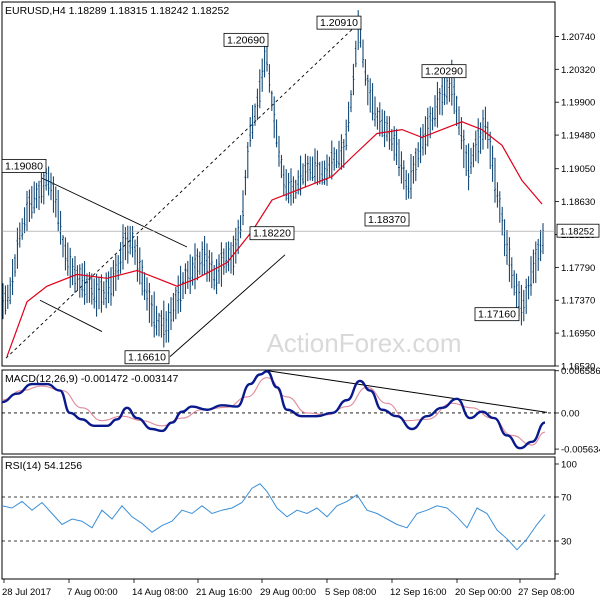 Image resolution: width=600 pixels, height=605 pixels. I want to click on current-price-value: 1.18252, so click(577, 232).